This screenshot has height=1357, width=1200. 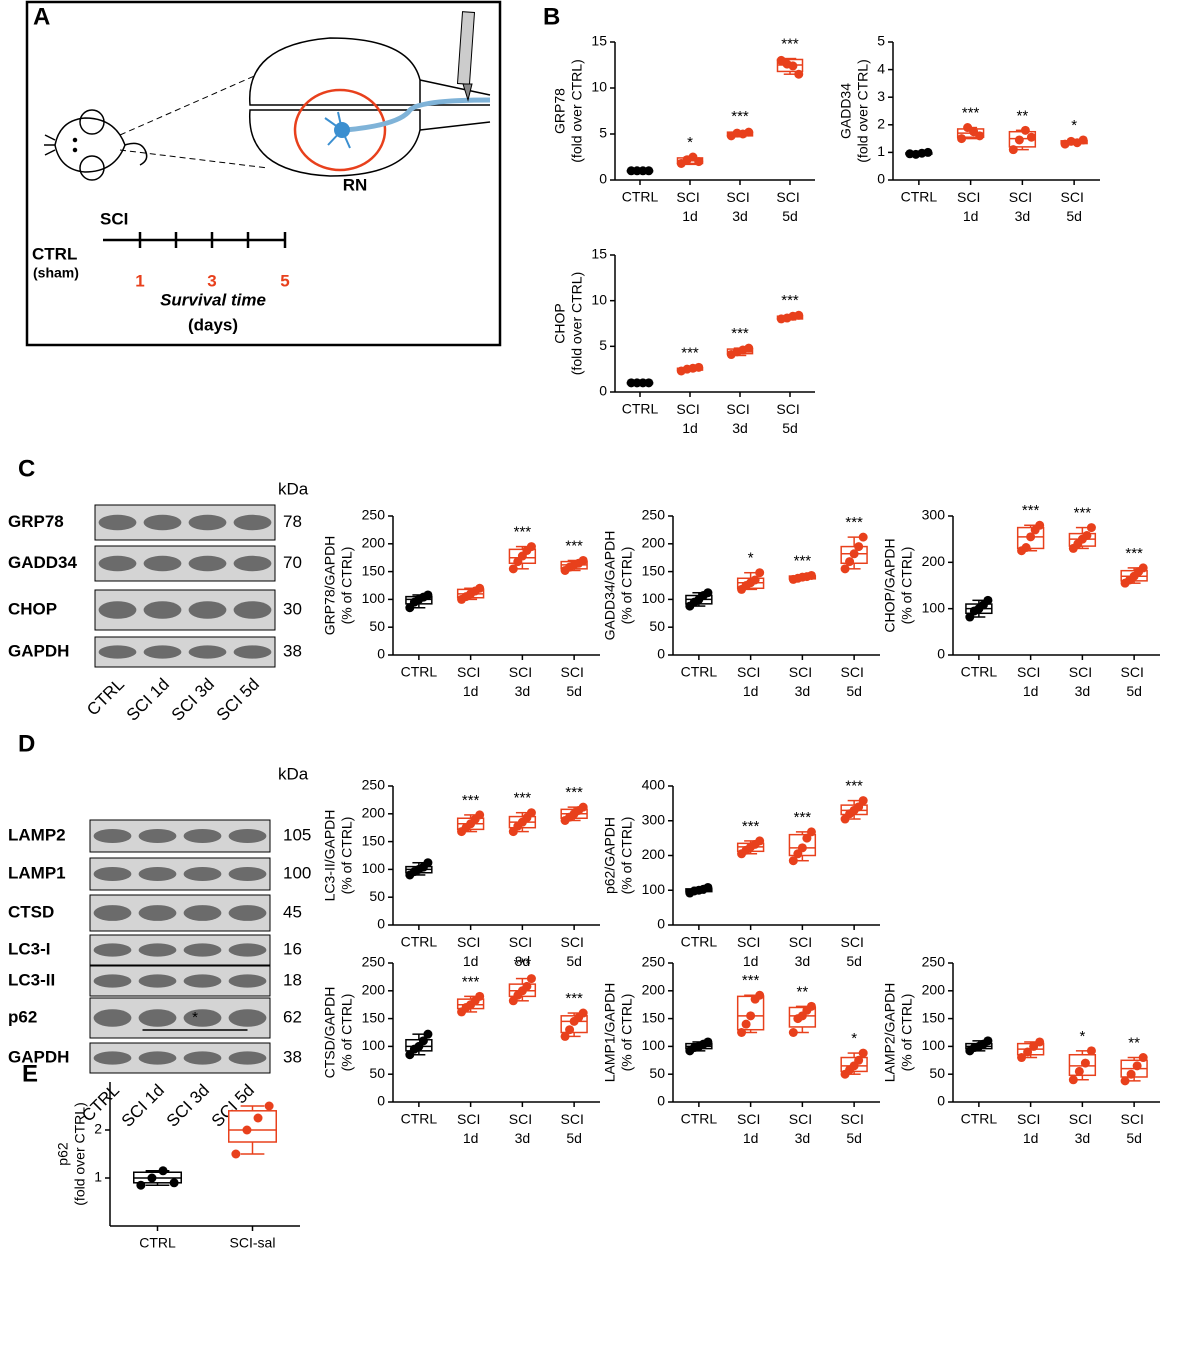 What do you see at coordinates (846, 111) in the screenshot?
I see `y-axis-label: GADD34` at bounding box center [846, 111].